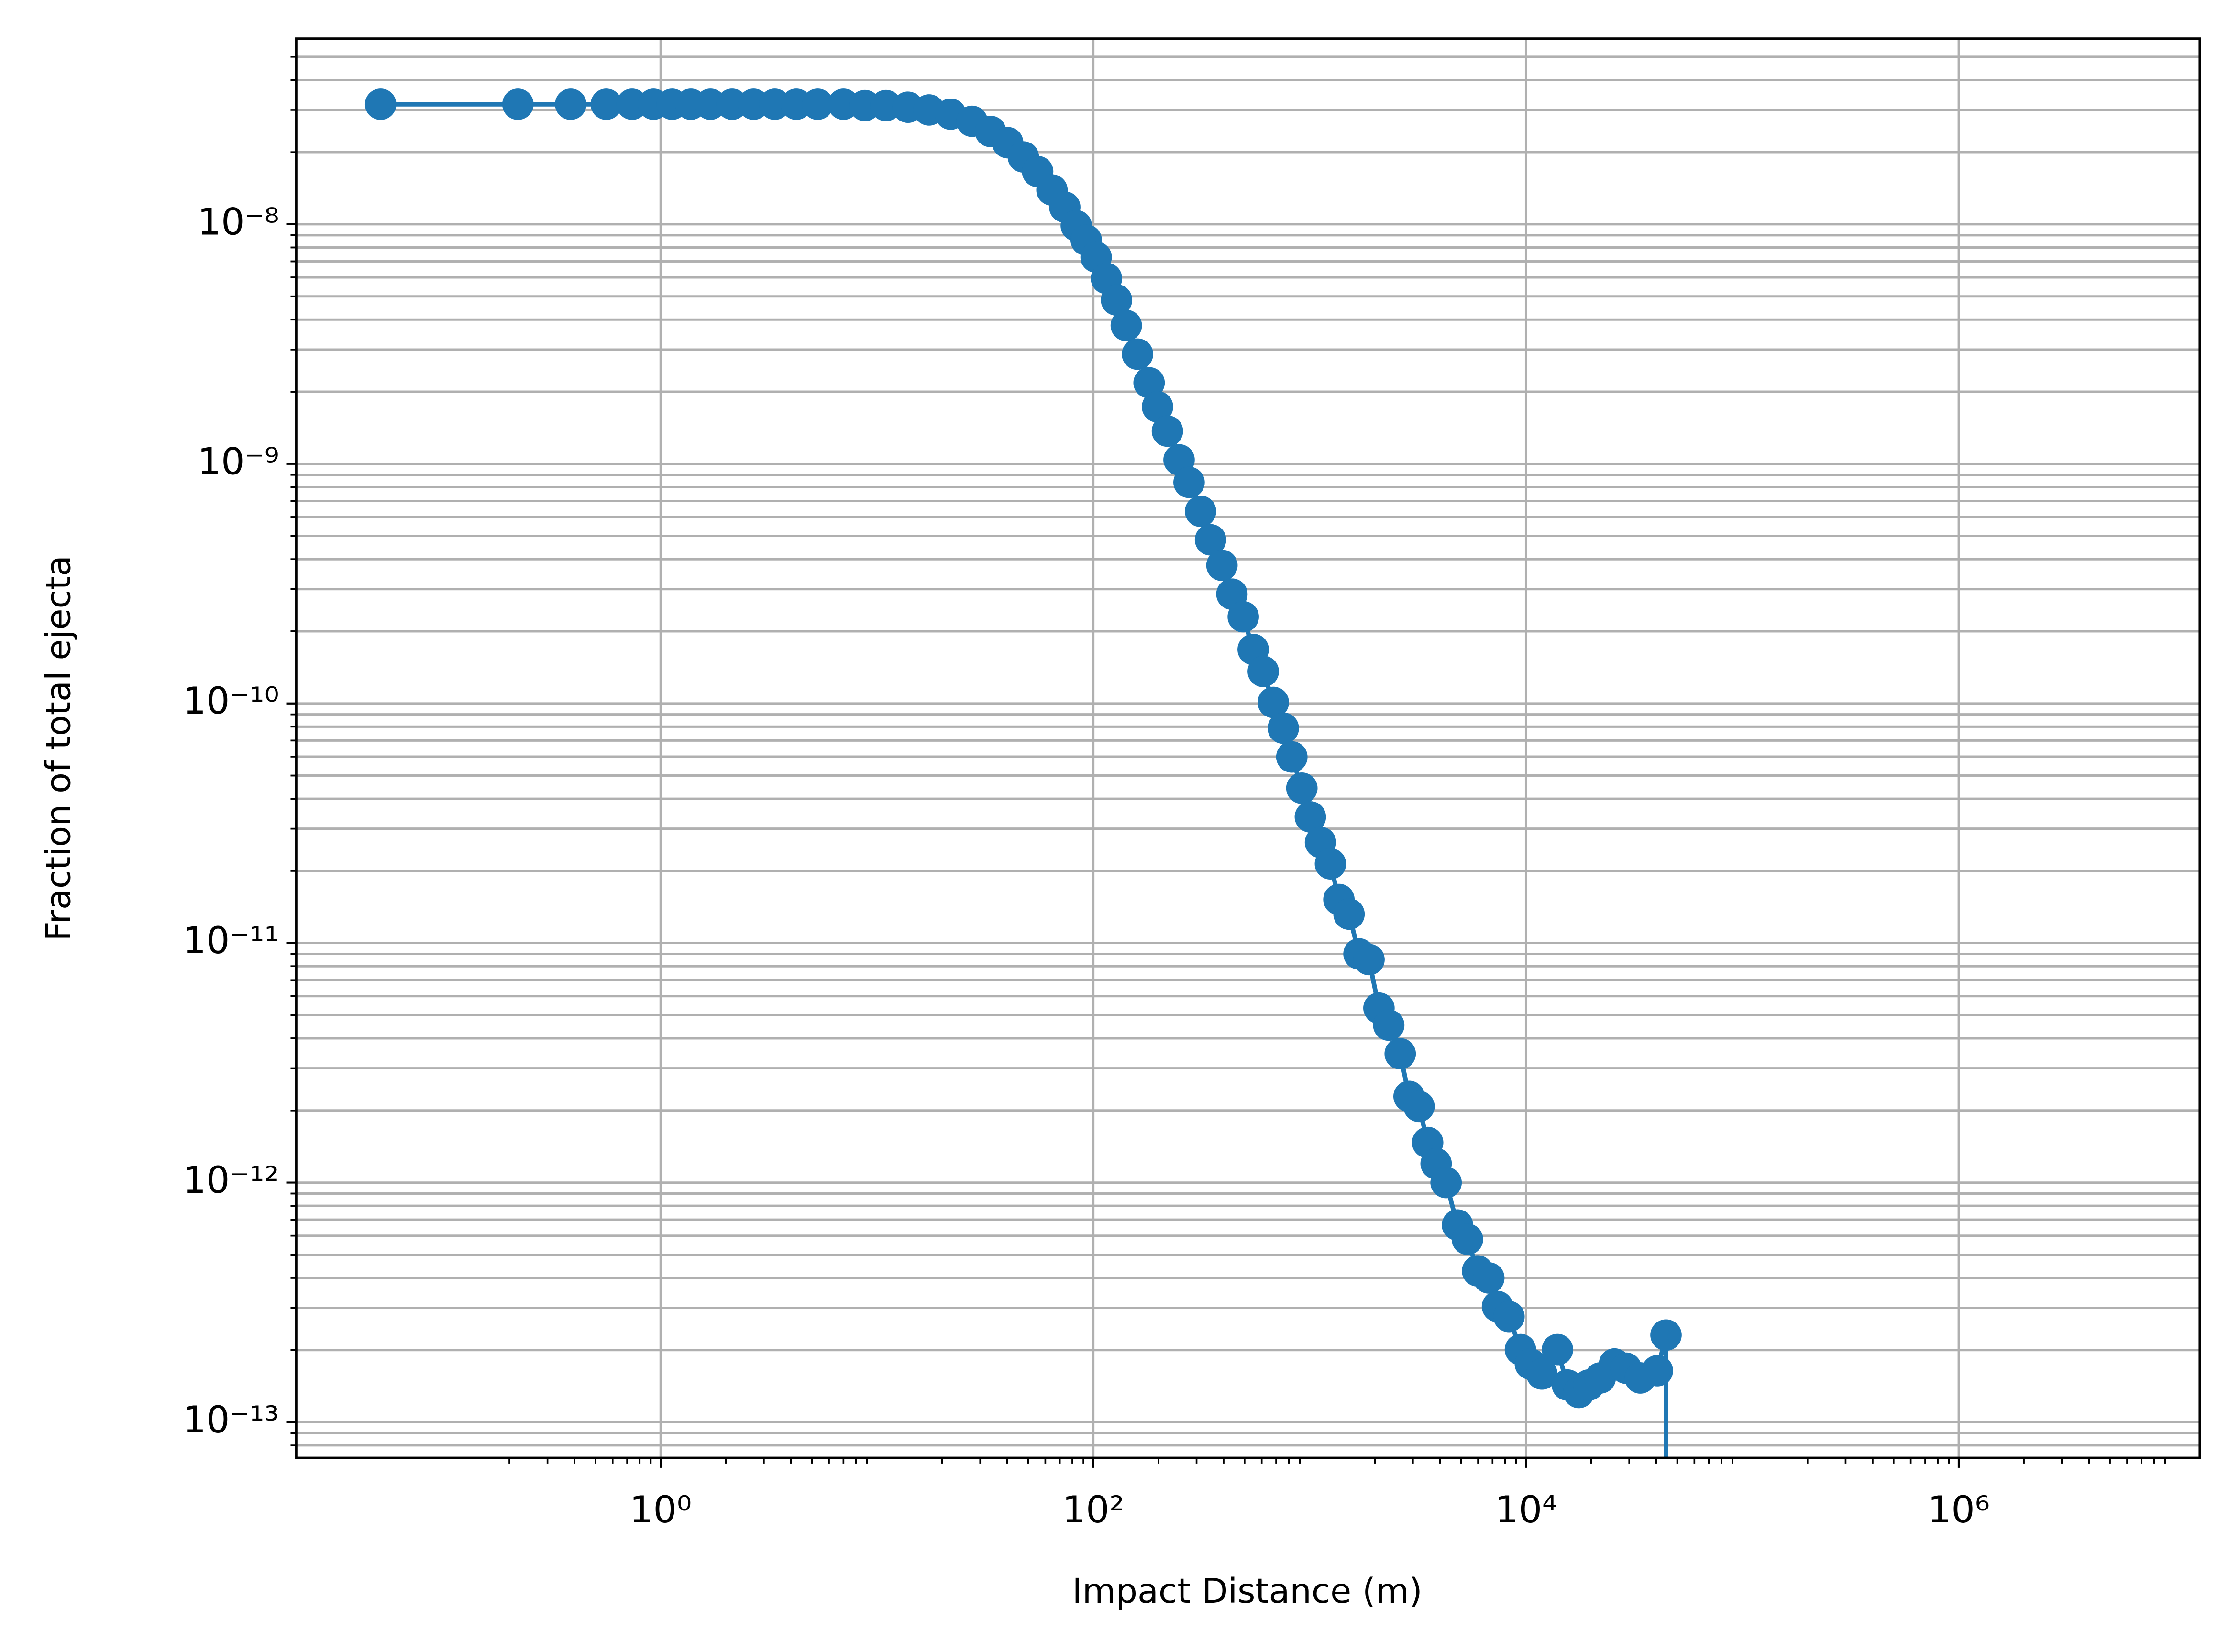  I want to click on y-tick-label: 10⁻¹³, so click(231, 1420).